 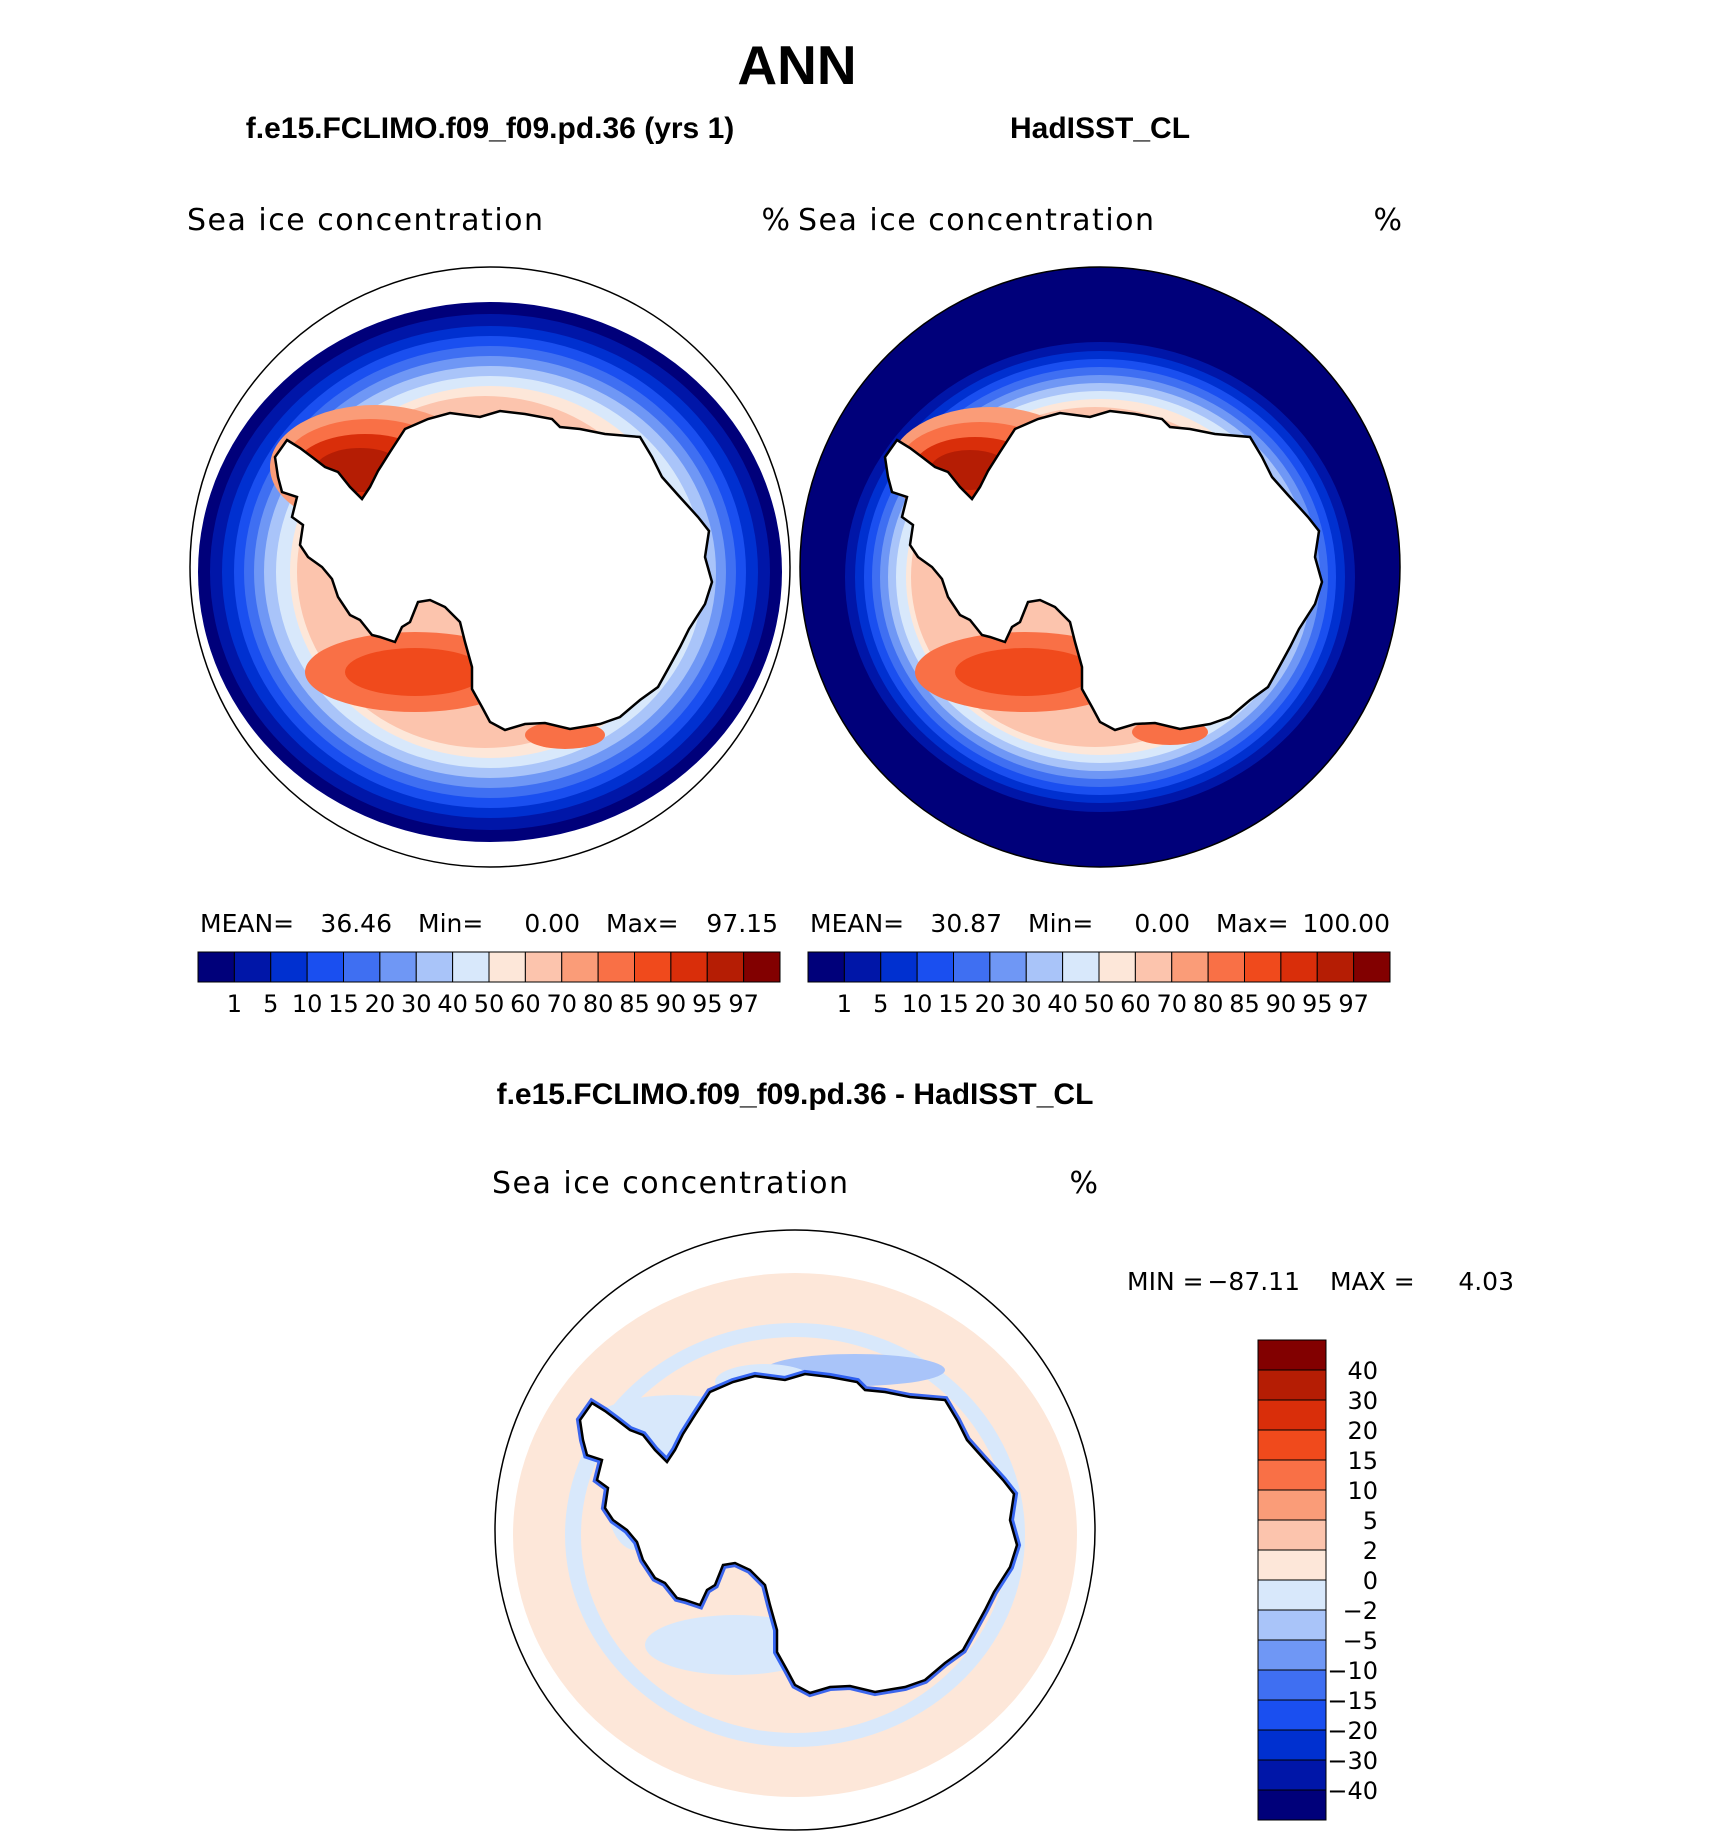 What do you see at coordinates (270, 1004) in the screenshot?
I see `left-colorbar-tick-label: 5` at bounding box center [270, 1004].